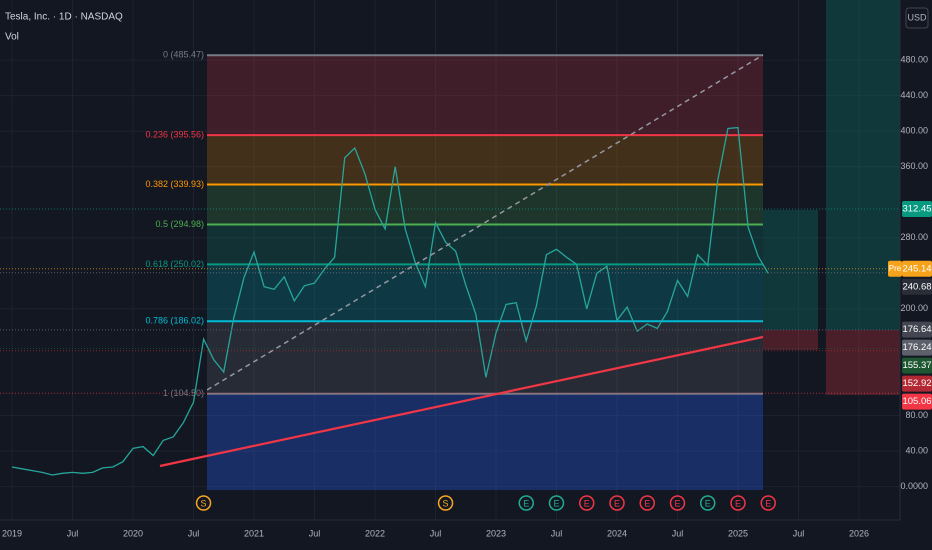 The width and height of the screenshot is (932, 550). I want to click on time-axis, so click(466, 535).